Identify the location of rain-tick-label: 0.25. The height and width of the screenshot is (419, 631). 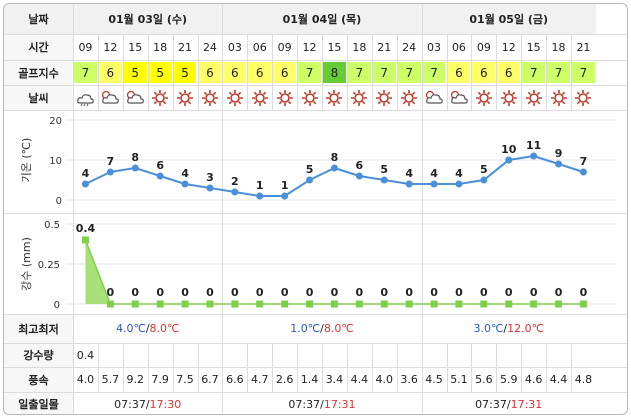
(49, 265).